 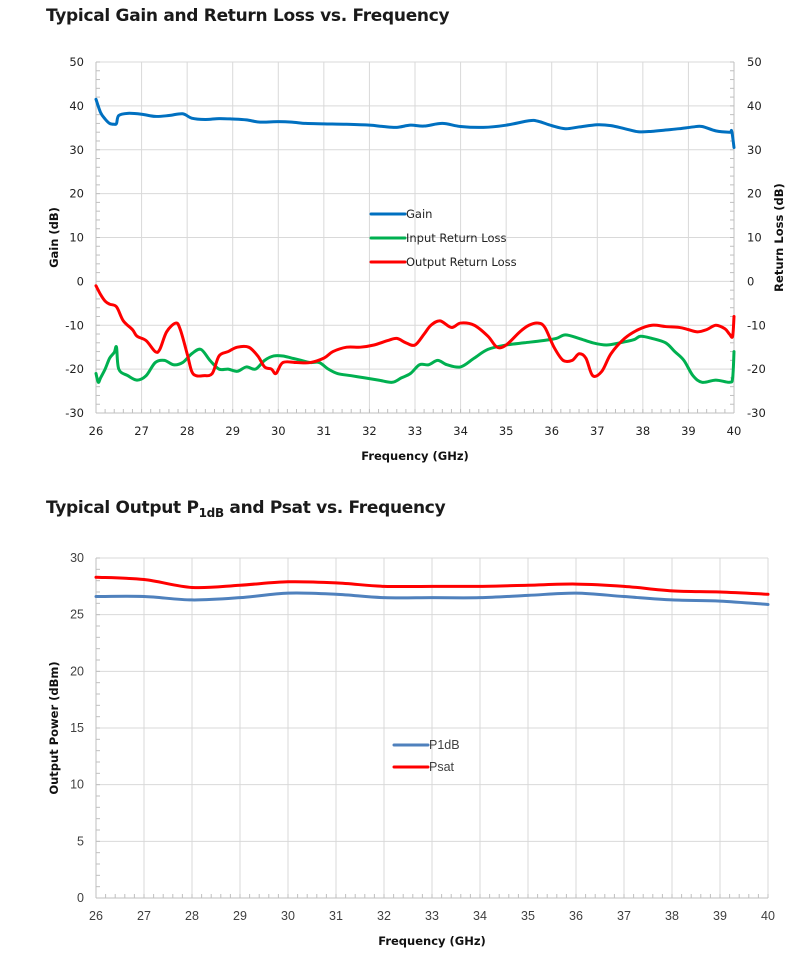 What do you see at coordinates (80, 841) in the screenshot?
I see `y-tick-label: 5` at bounding box center [80, 841].